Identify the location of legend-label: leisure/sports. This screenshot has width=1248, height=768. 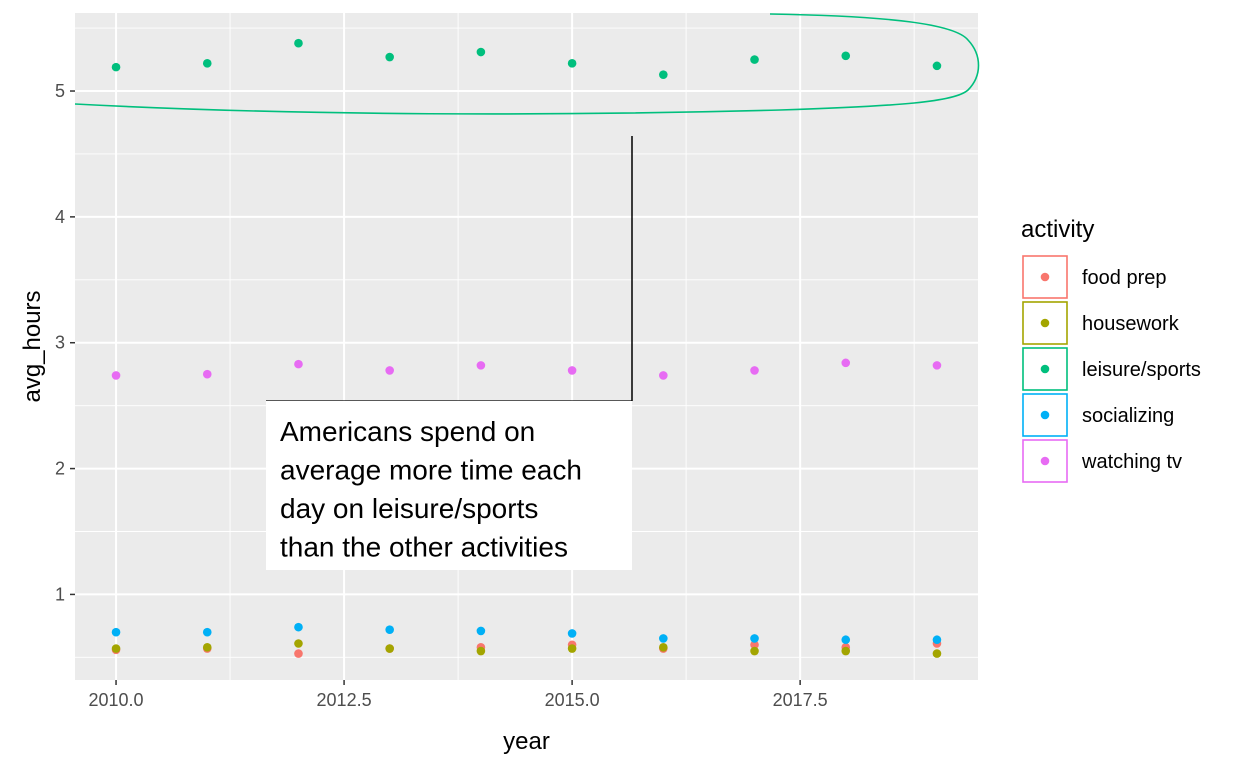
(1141, 370).